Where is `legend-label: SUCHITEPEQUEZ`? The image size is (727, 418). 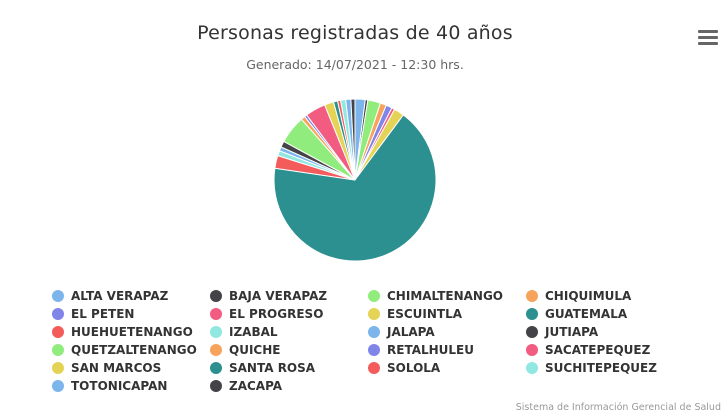 legend-label: SUCHITEPEQUEZ is located at coordinates (601, 368).